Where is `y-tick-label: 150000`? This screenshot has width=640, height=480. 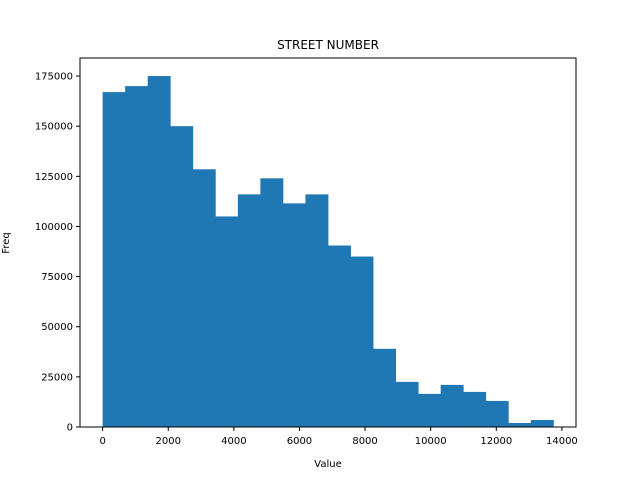 y-tick-label: 150000 is located at coordinates (54, 127).